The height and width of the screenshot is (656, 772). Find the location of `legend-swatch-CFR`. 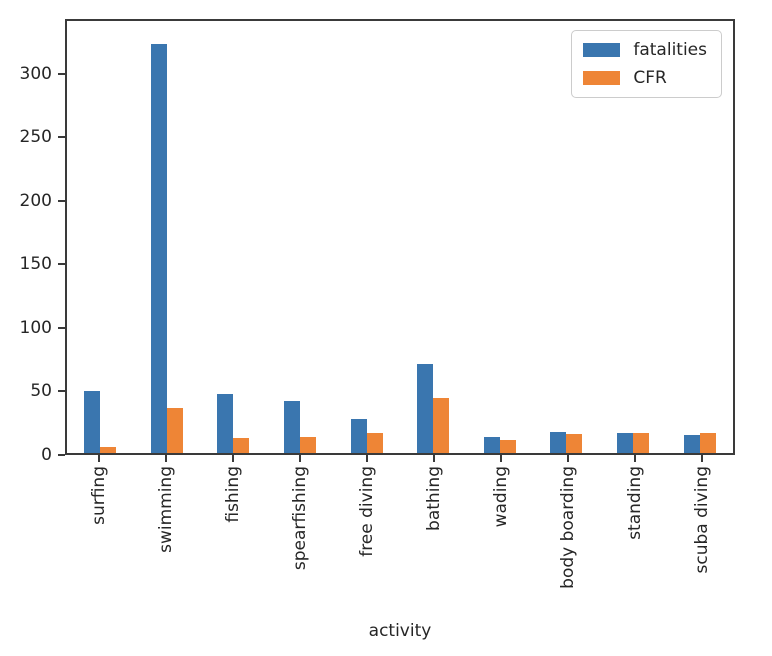

legend-swatch-CFR is located at coordinates (602, 78).